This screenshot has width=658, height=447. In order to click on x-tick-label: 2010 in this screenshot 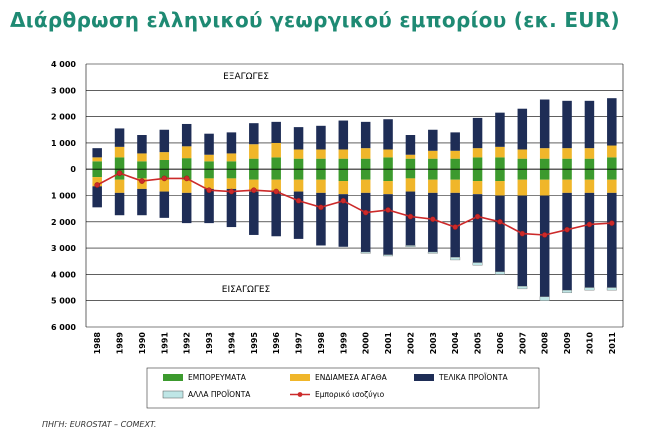, I will do `click(589, 343)`.